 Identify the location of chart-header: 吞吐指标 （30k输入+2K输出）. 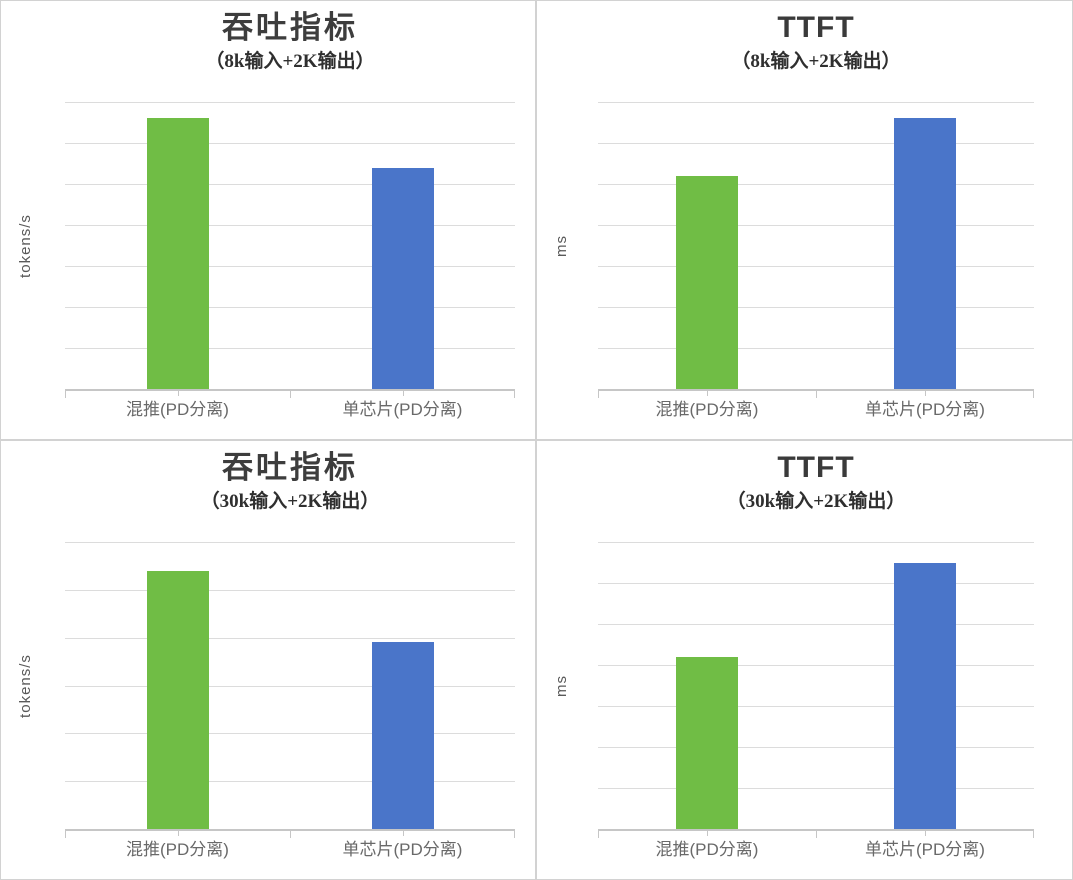
(290, 480).